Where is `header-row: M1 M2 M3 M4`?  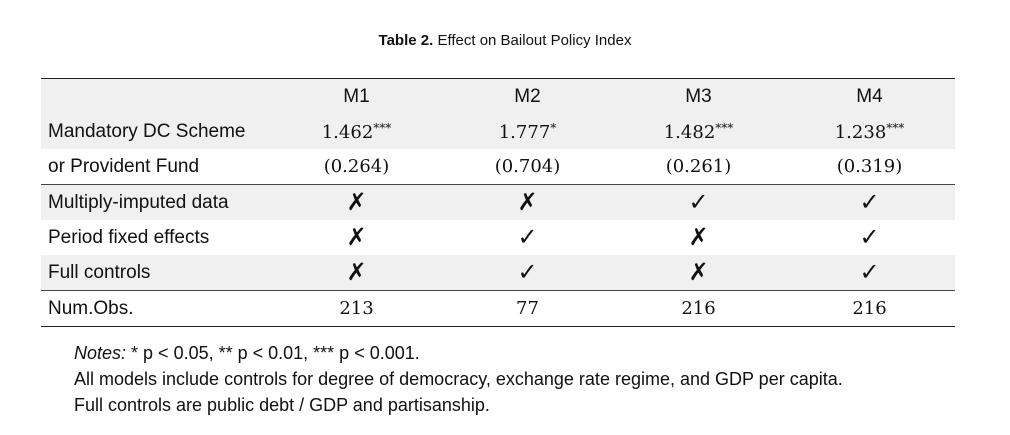 header-row: M1 M2 M3 M4 is located at coordinates (498, 96).